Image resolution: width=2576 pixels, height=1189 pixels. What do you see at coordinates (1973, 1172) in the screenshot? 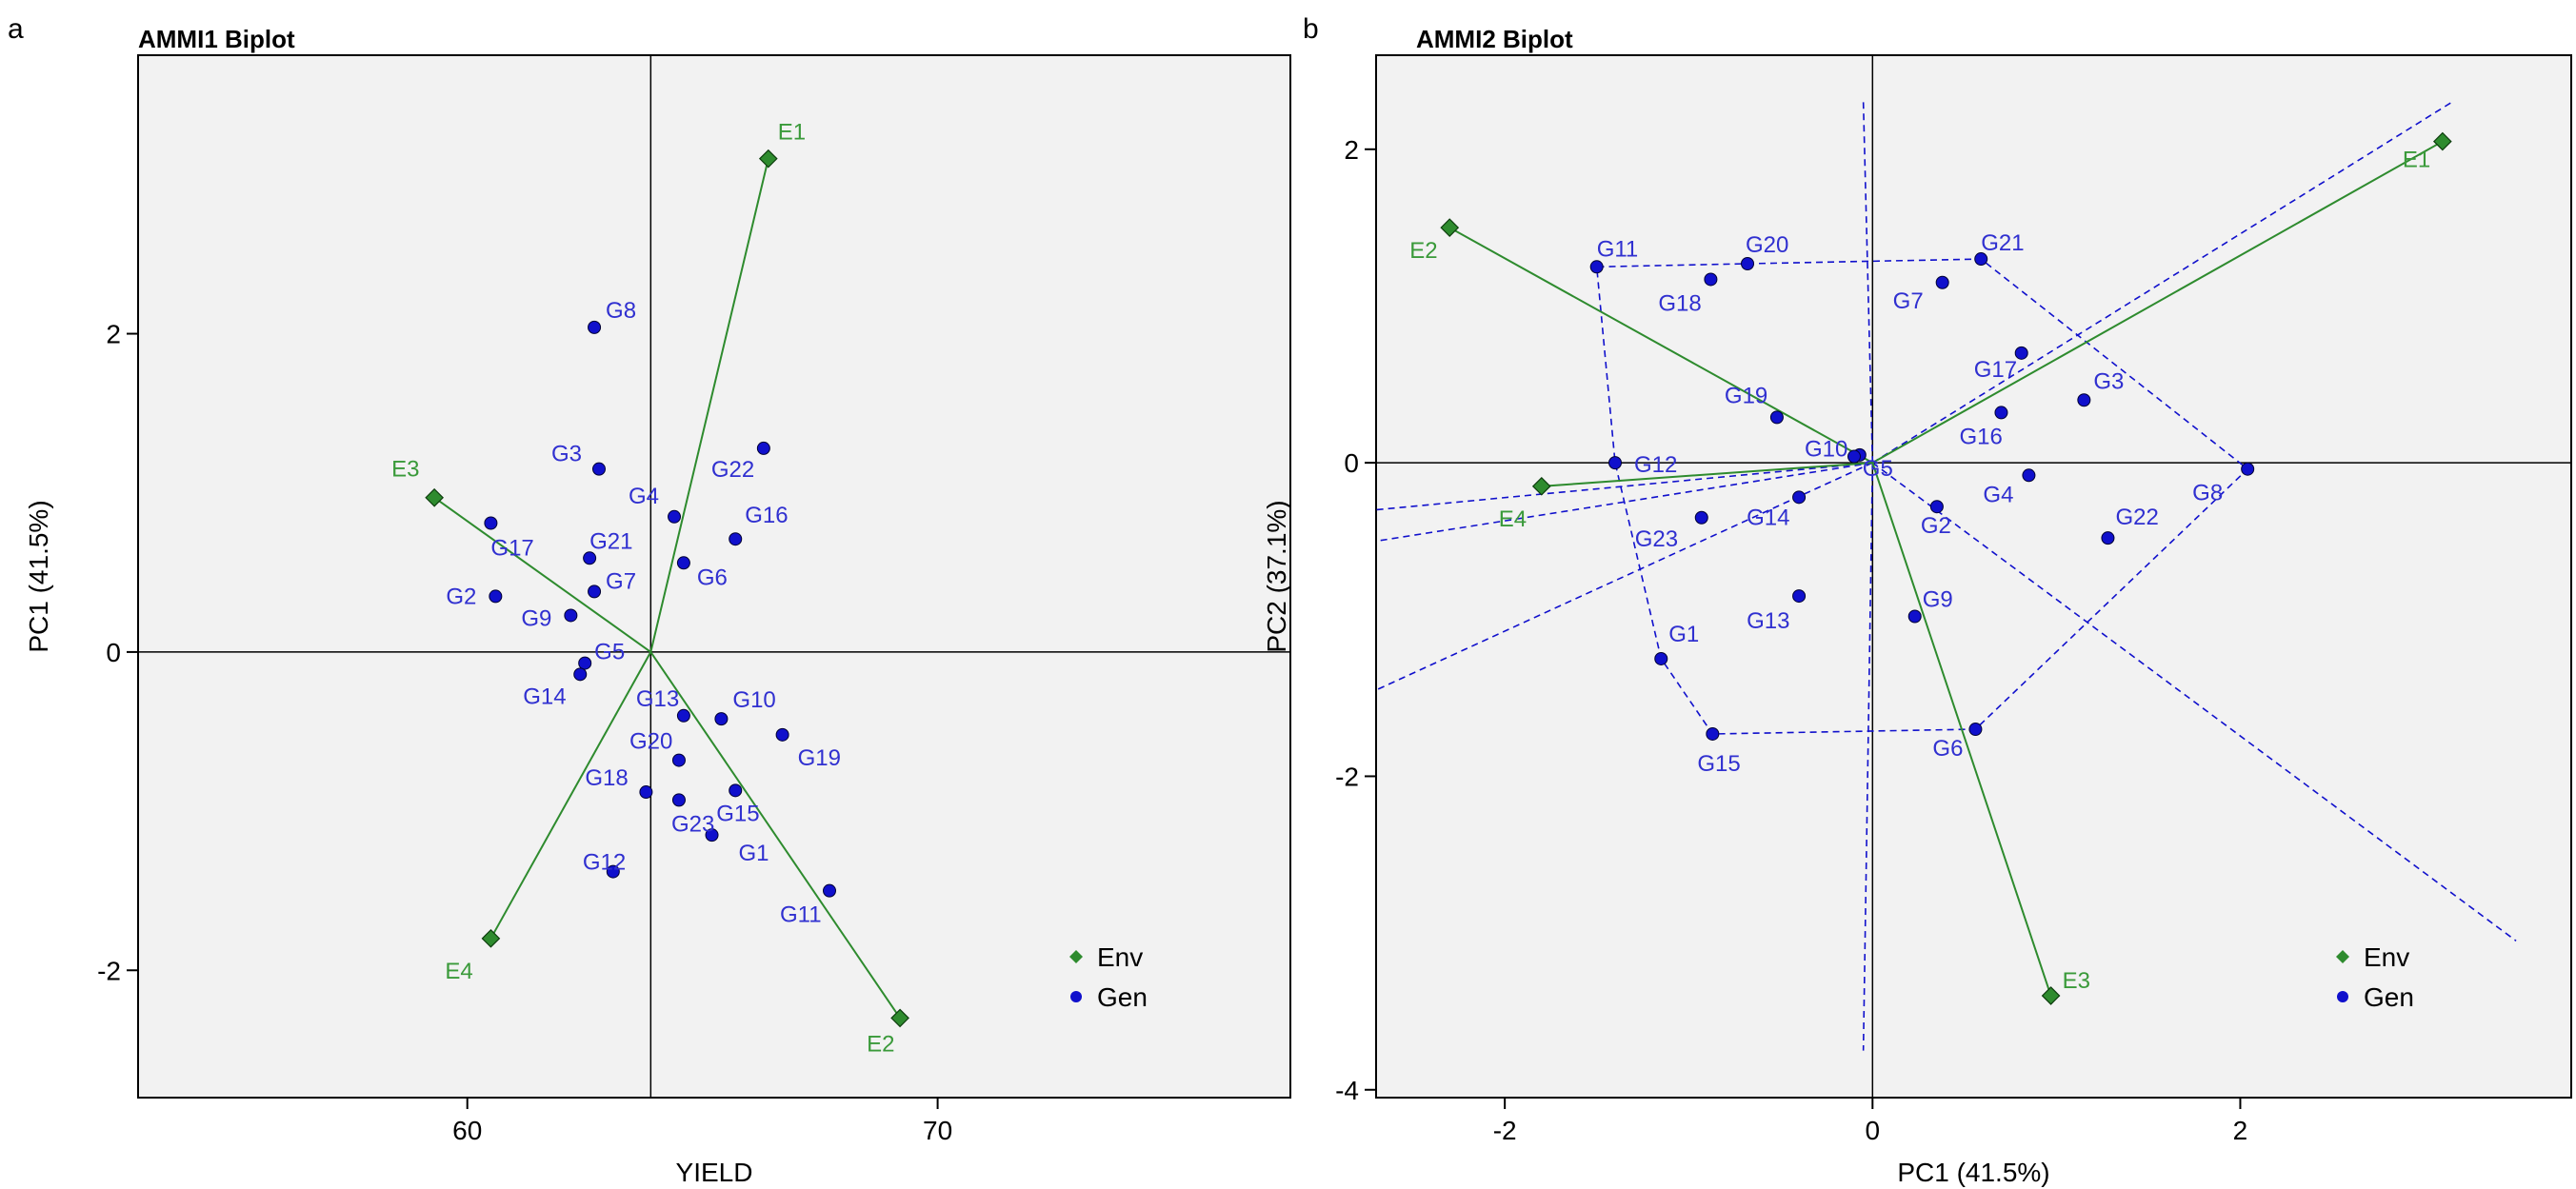
I see `x-axis-title: PC1 (41.5%)` at bounding box center [1973, 1172].